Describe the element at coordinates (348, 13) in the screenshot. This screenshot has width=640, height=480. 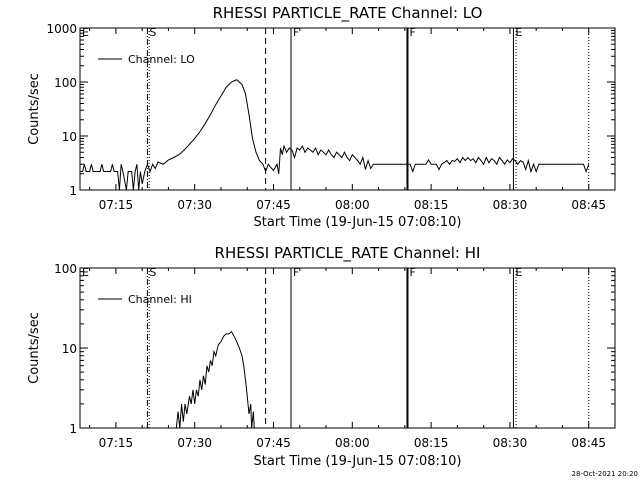
I see `chart-title: RHESSI PARTICLE_RATE Channel: LO` at that location.